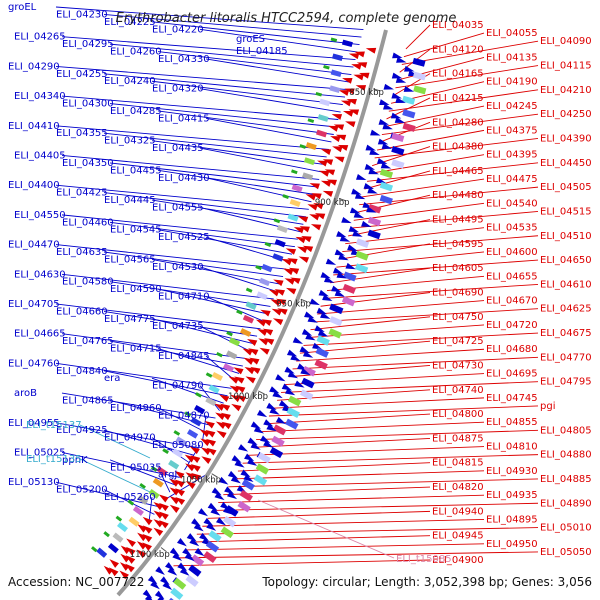 The width and height of the screenshot is (600, 600). I want to click on gene-label: ELI_04875, so click(458, 438).